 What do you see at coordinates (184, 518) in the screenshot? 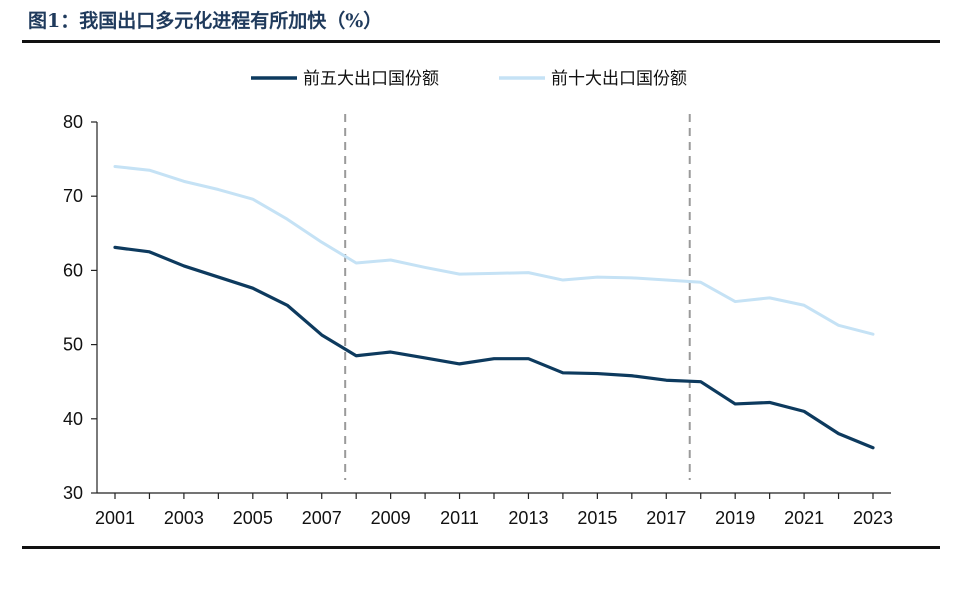
I see `x-tick-label: 2003` at bounding box center [184, 518].